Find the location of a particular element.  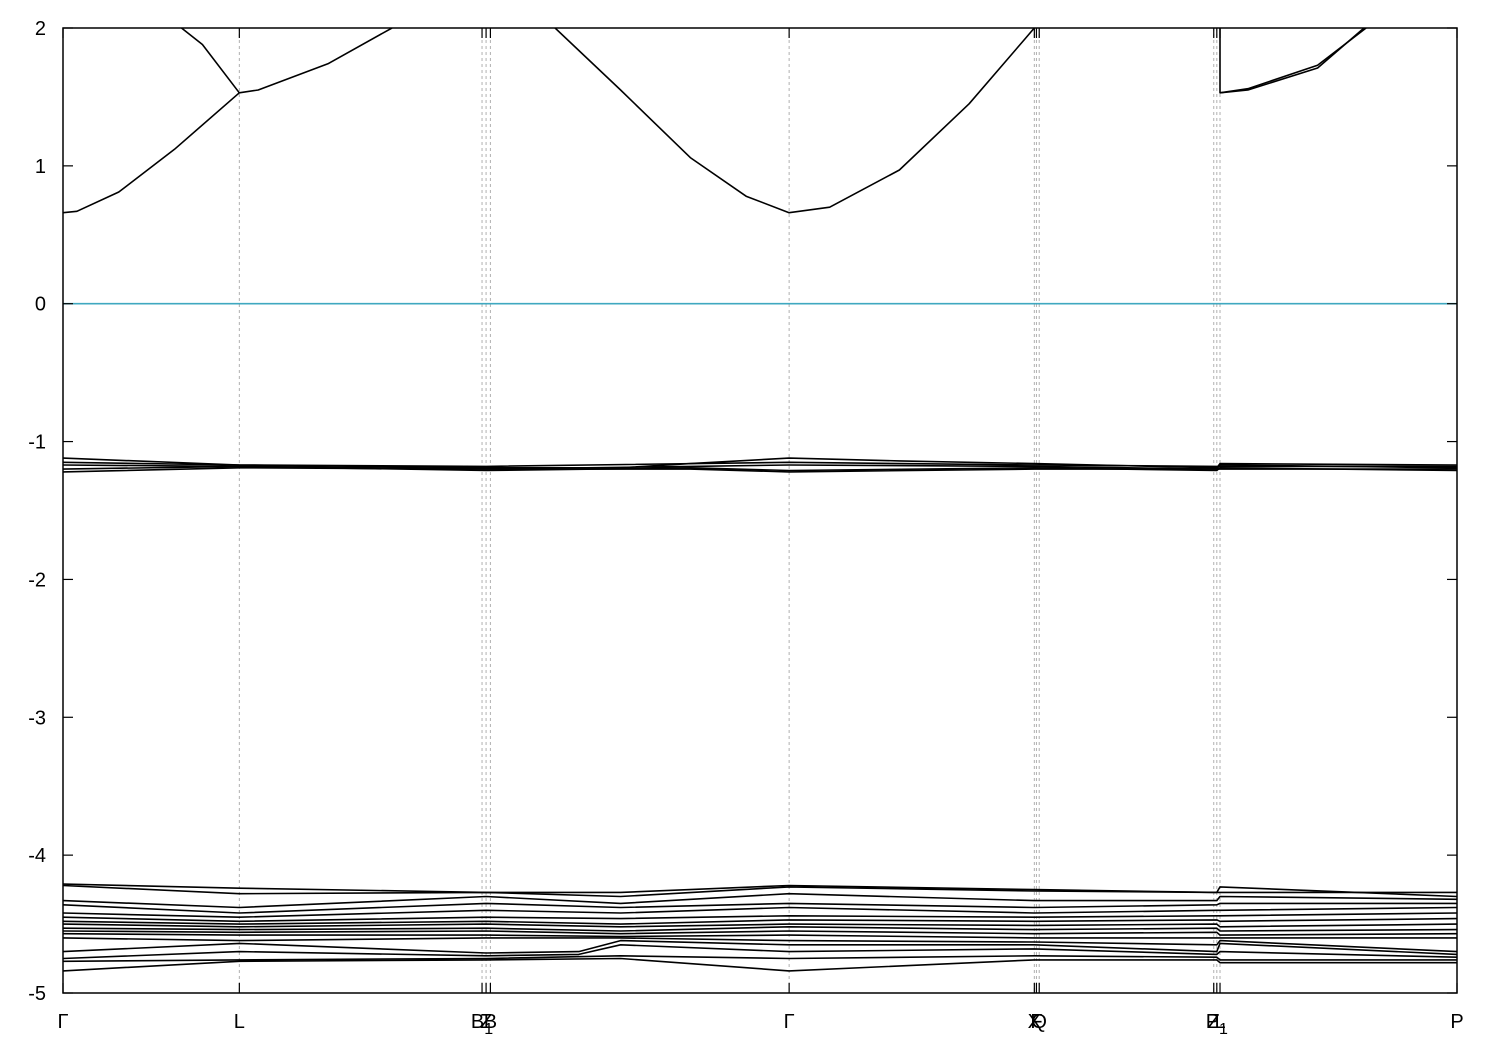

y-tick-label-3: -1 is located at coordinates (37, 443).